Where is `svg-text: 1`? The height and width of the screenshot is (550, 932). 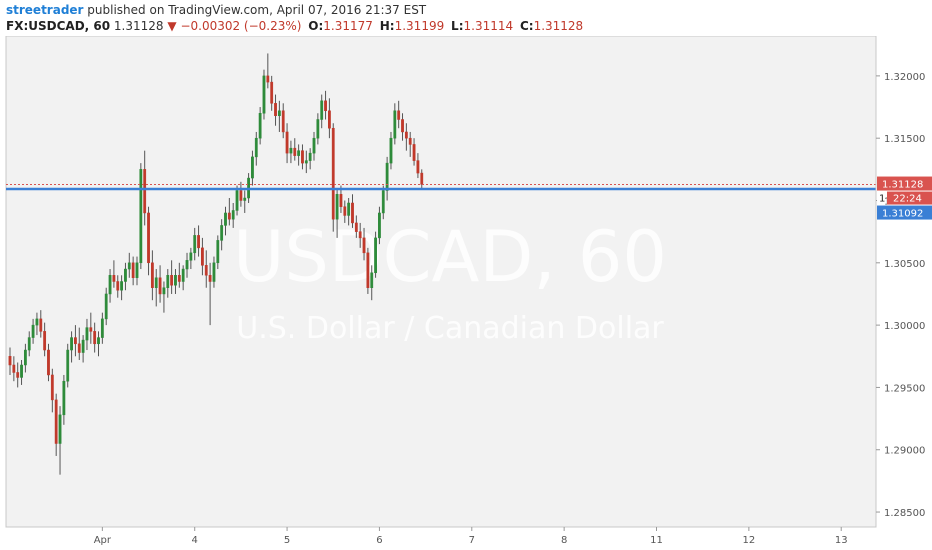 svg-text: 1 is located at coordinates (882, 199).